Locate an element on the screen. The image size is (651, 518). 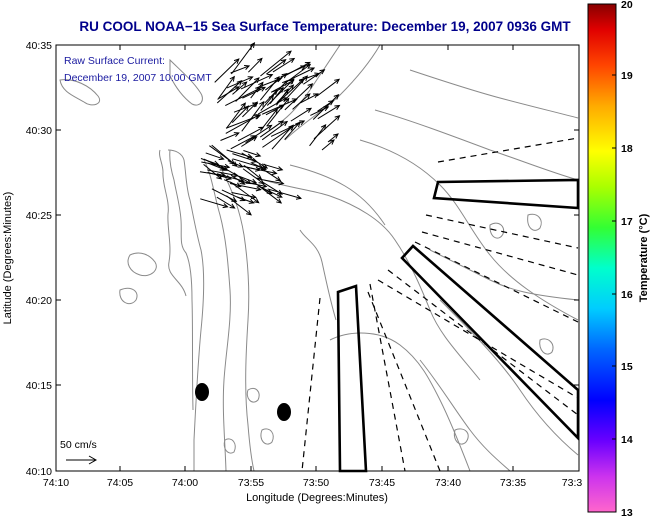
scale-label: 50 cm/s is located at coordinates (78, 445).